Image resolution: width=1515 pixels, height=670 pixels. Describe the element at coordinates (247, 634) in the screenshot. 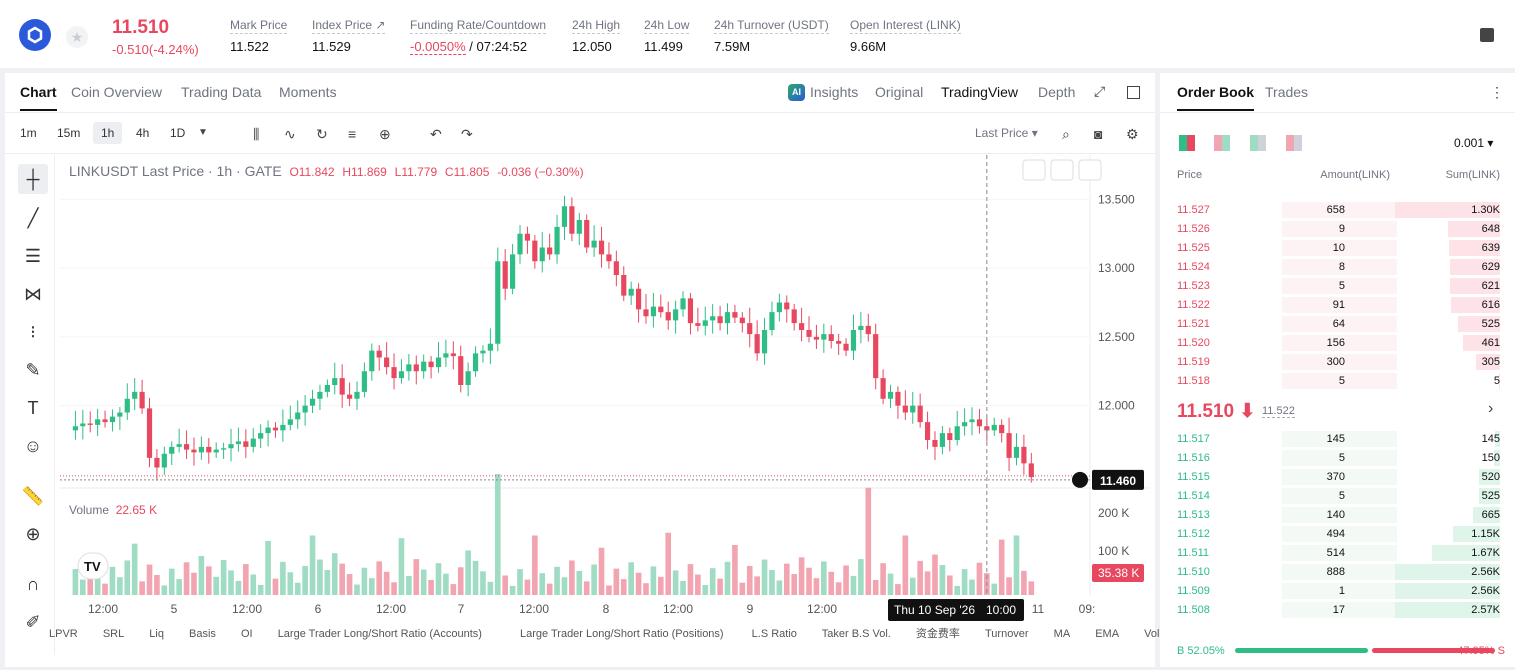

I see `indicator-oi: OI` at that location.